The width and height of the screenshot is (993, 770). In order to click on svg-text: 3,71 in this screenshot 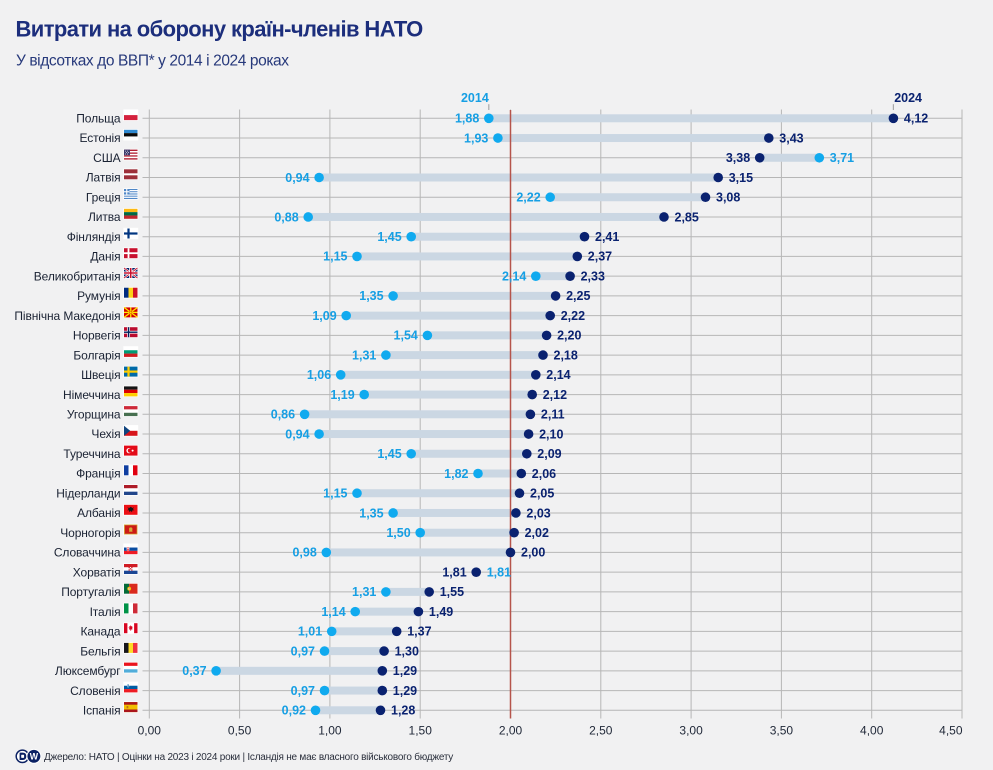, I will do `click(842, 158)`.